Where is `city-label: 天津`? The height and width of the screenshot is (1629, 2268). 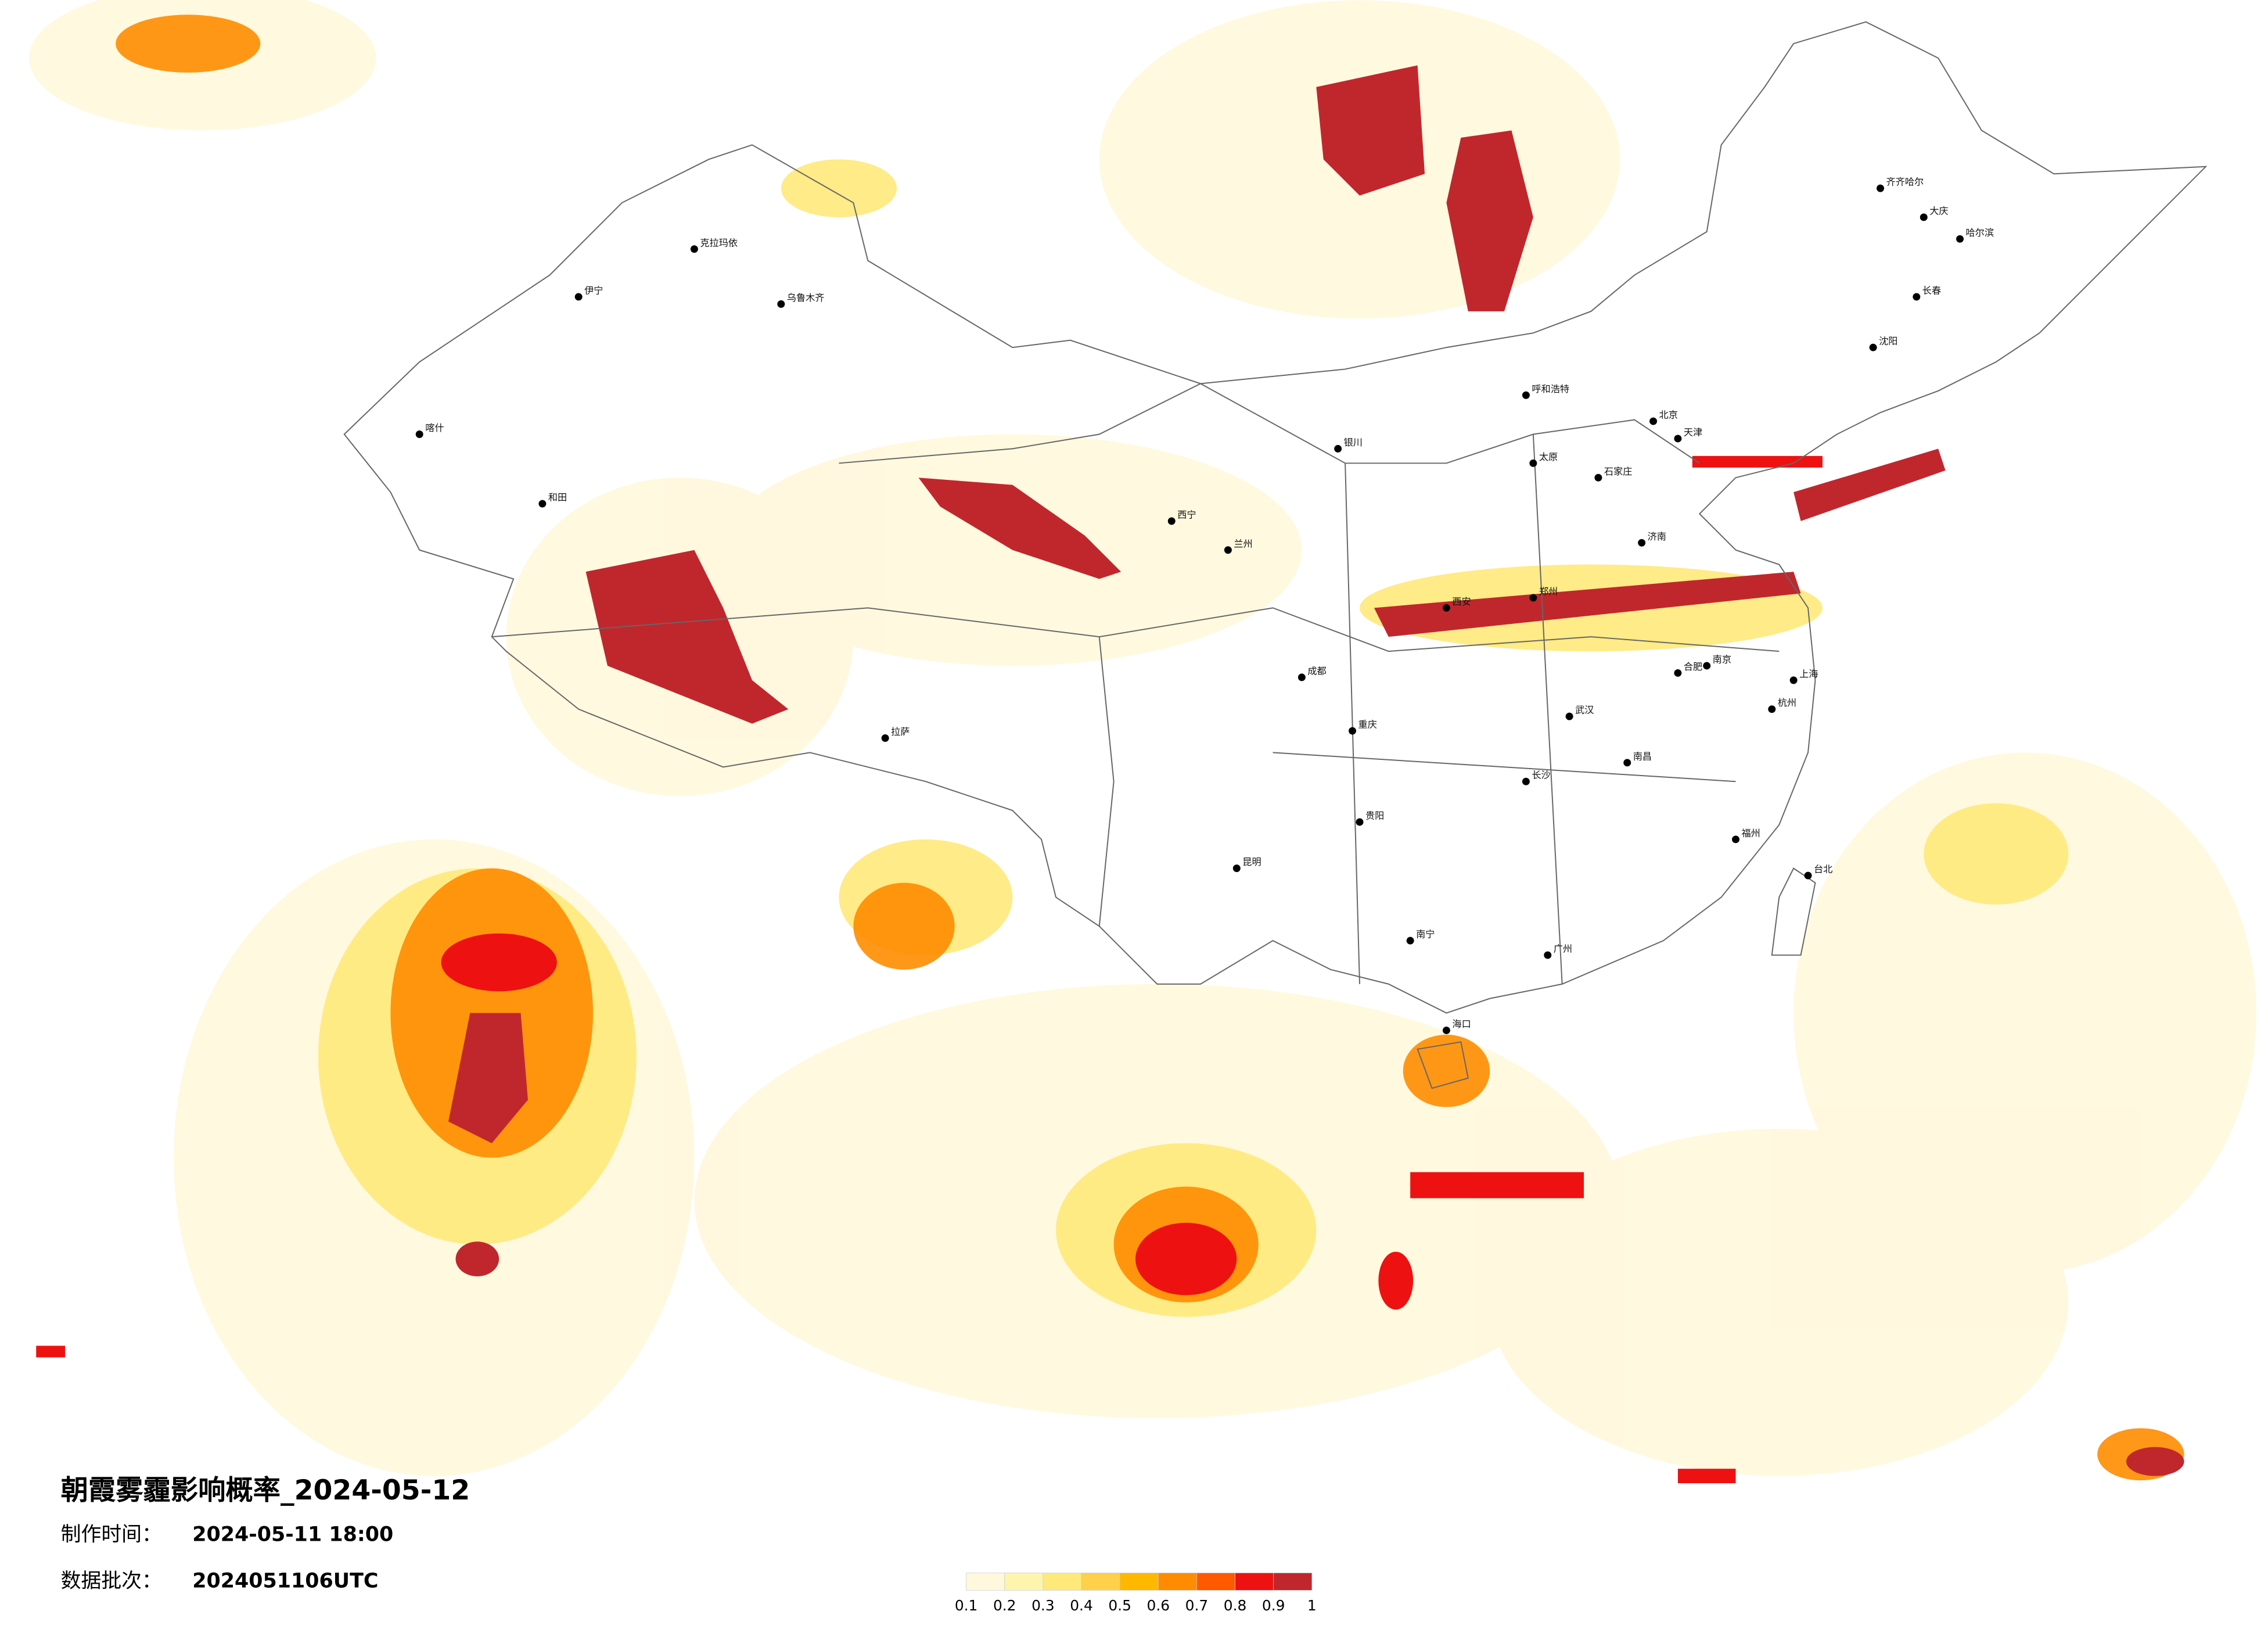 city-label: 天津 is located at coordinates (1693, 432).